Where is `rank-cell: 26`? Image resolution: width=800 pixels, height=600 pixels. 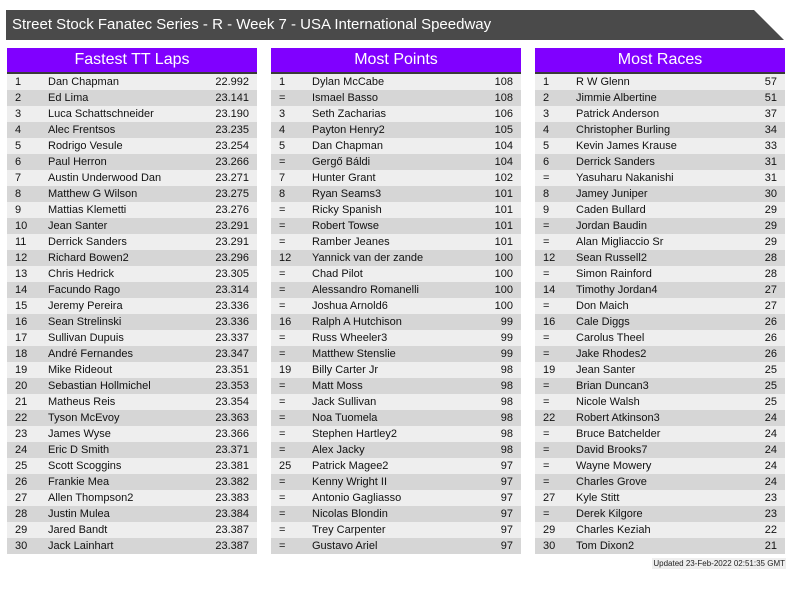 rank-cell: 26 is located at coordinates (21, 482).